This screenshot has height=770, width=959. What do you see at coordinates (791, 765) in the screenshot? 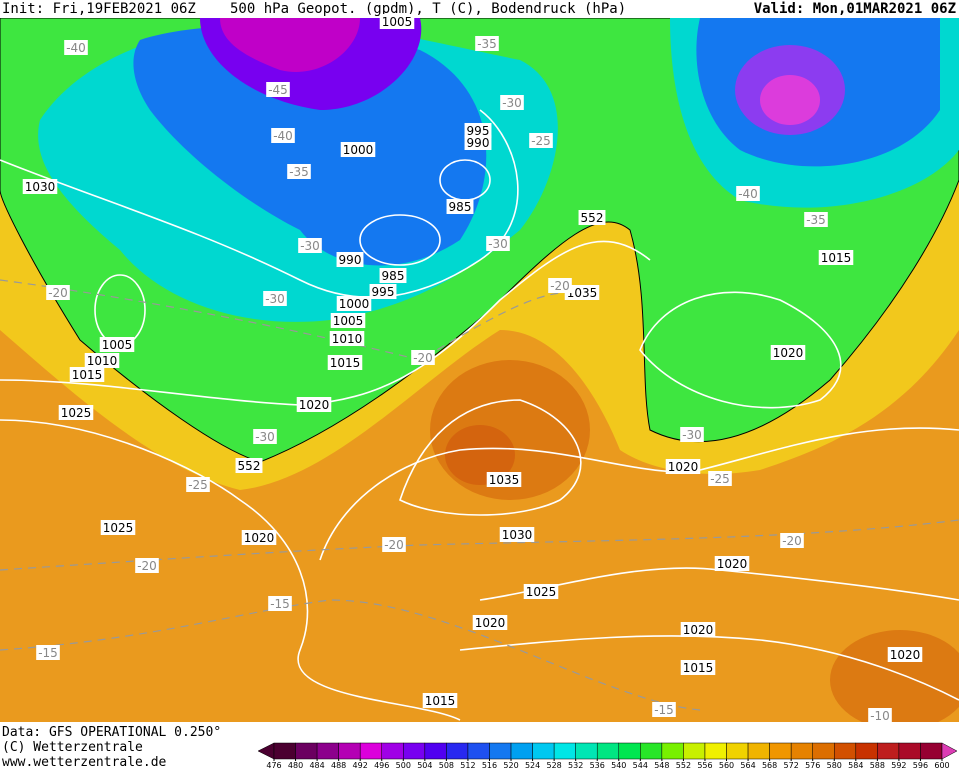
I see `colorbar-tick-label: 572` at bounding box center [791, 765].